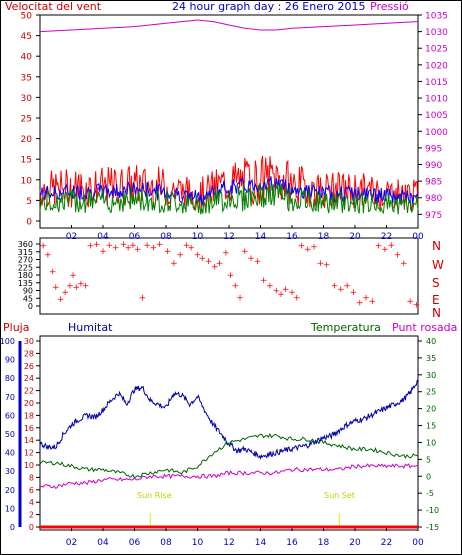  Describe the element at coordinates (29, 366) in the screenshot. I see `rain-ytick-label: 26` at that location.